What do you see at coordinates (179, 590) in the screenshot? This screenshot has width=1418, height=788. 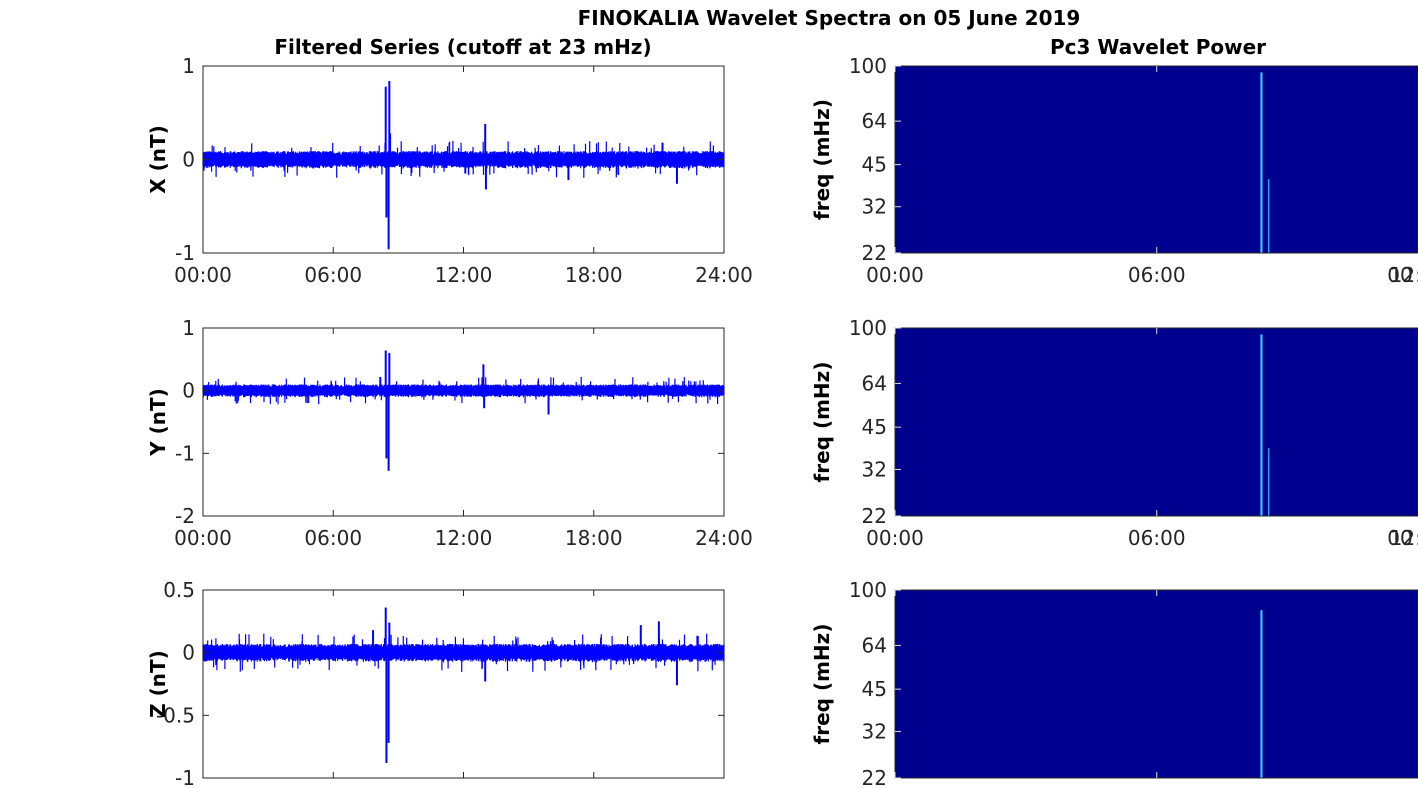 I see `y-tick-label: 0.5` at bounding box center [179, 590].